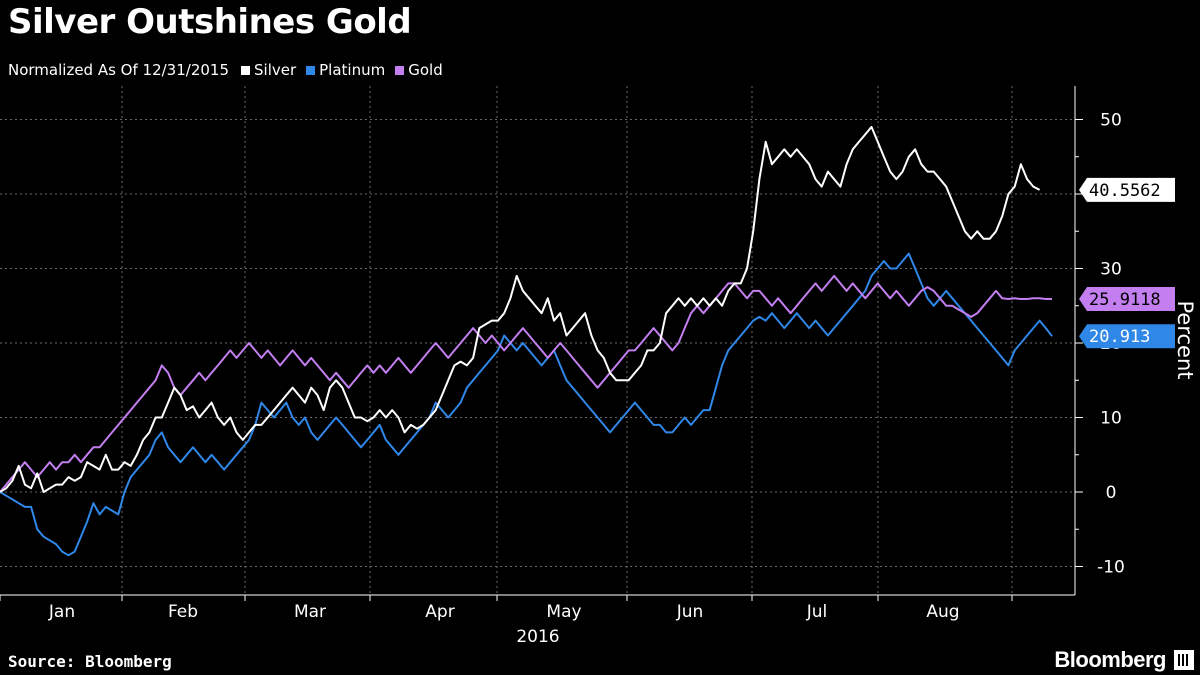 The image size is (1200, 675). What do you see at coordinates (1185, 339) in the screenshot?
I see `y-axis-title: Percent` at bounding box center [1185, 339].